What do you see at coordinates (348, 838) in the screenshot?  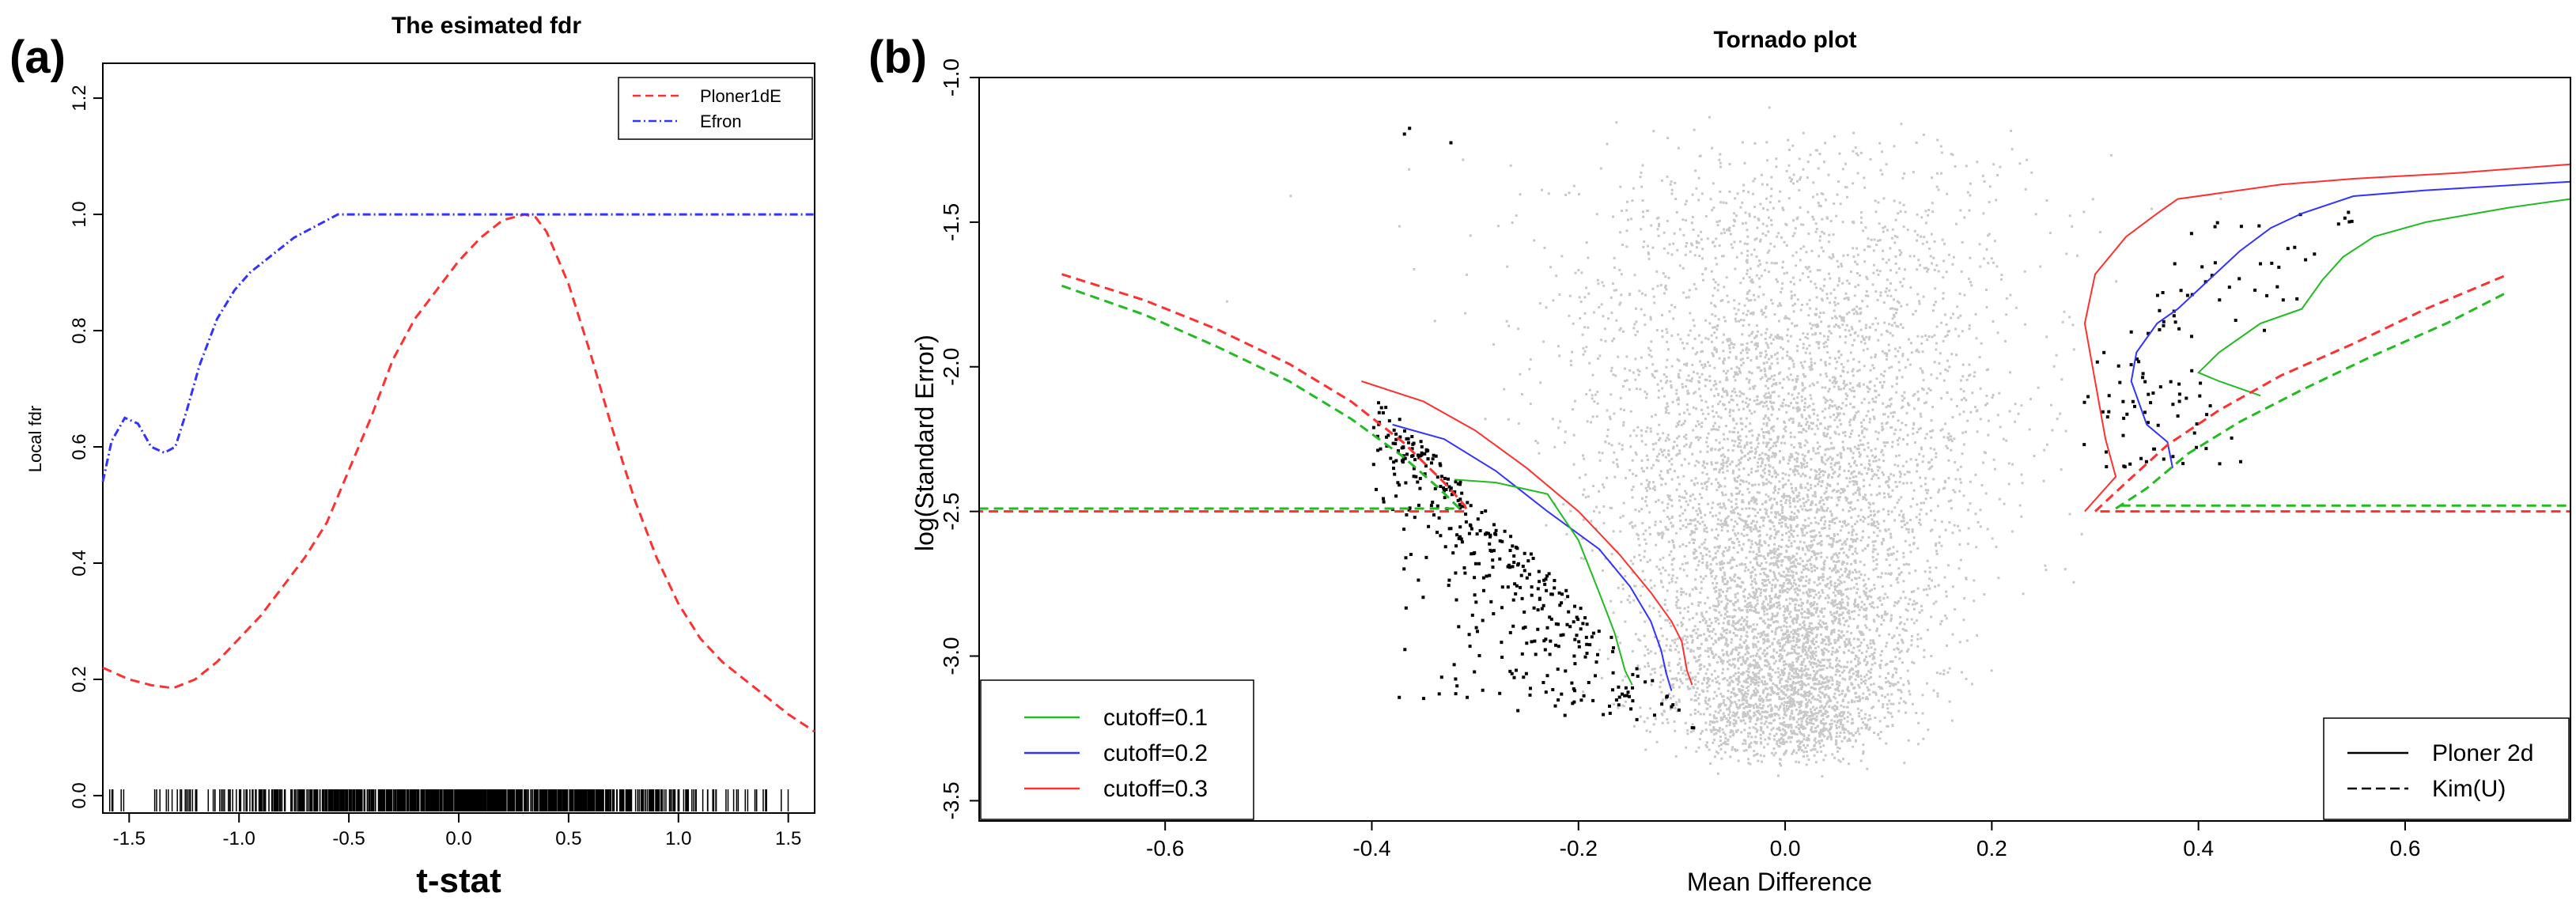 I see `fdr-xtick-label: -0.5` at bounding box center [348, 838].